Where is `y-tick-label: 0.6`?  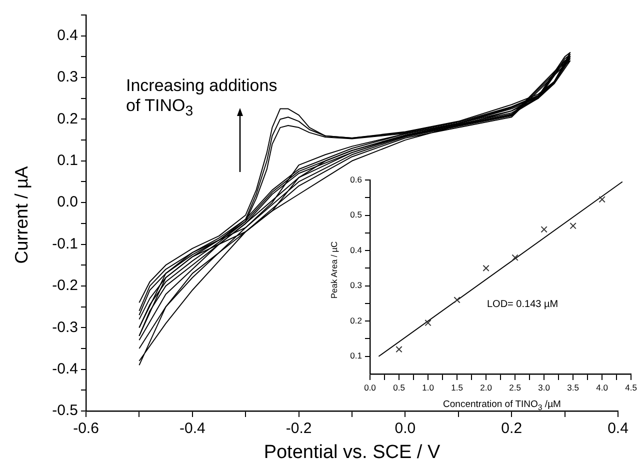 y-tick-label: 0.6 is located at coordinates (356, 179).